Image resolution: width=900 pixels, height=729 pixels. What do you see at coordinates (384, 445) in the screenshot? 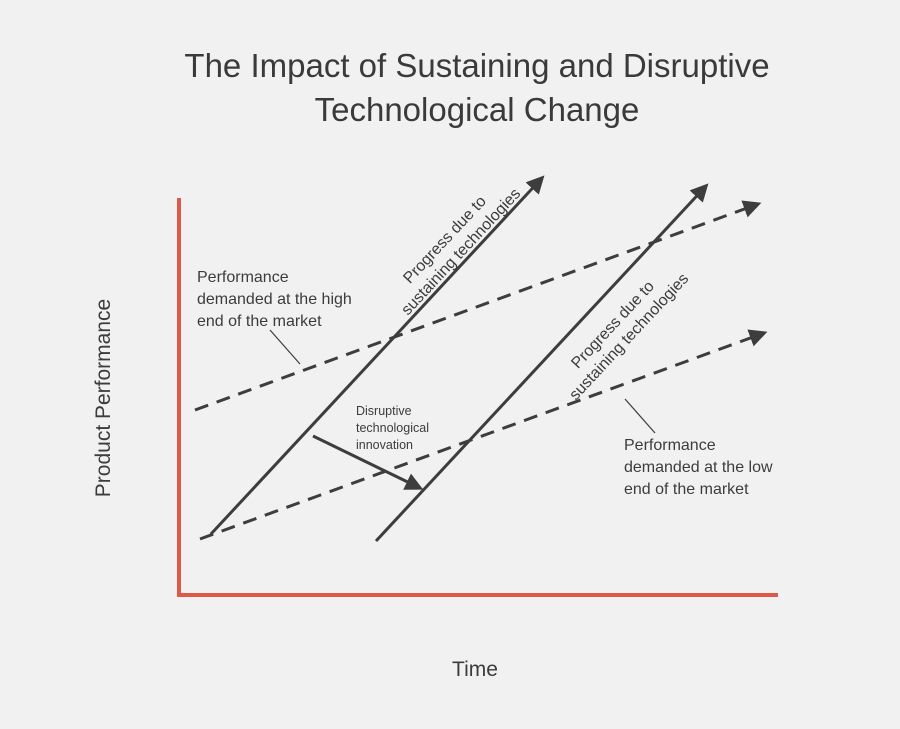
I see `disruptive-label-line-3: innovation` at bounding box center [384, 445].